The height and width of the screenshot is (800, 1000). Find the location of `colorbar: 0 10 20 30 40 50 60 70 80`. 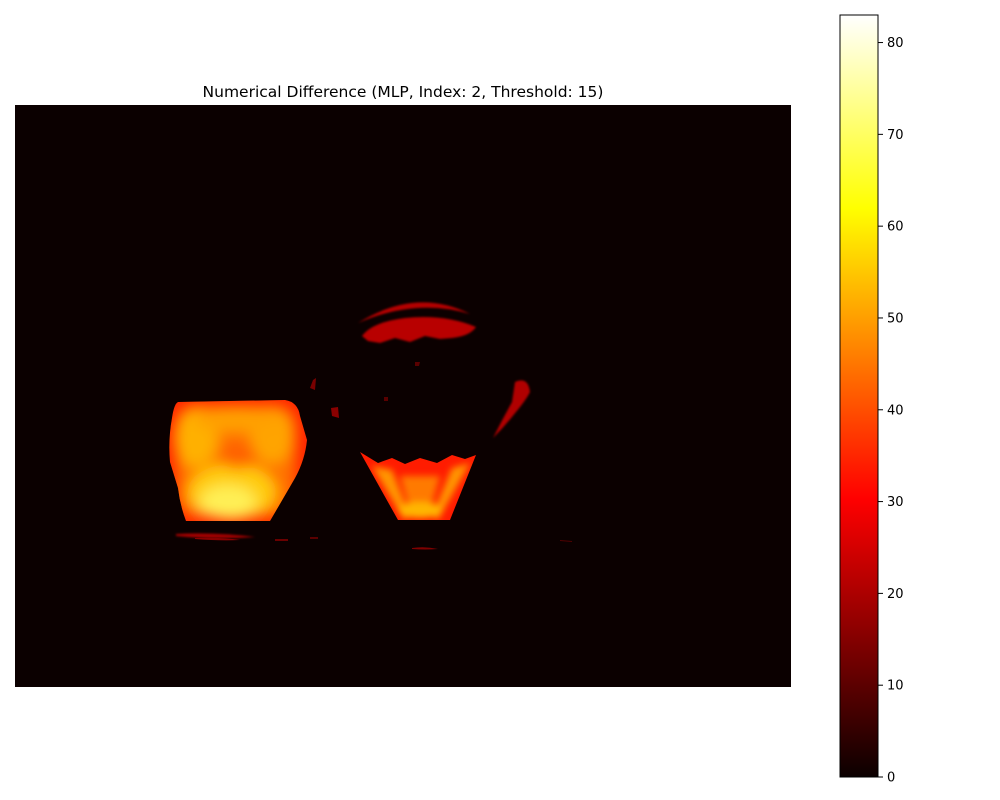

colorbar: 0 10 20 30 40 50 60 70 80 is located at coordinates (871, 400).